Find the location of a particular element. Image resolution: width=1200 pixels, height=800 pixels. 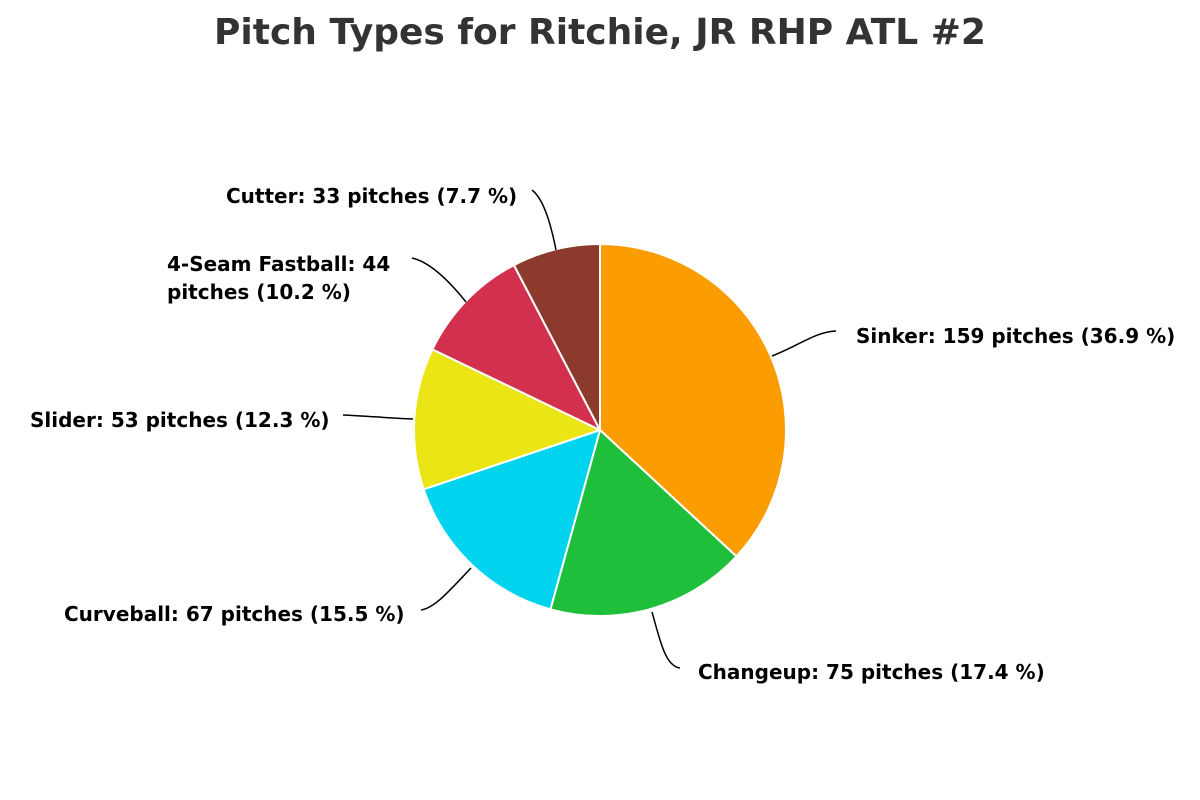

connector-curveball is located at coordinates (446, 589).